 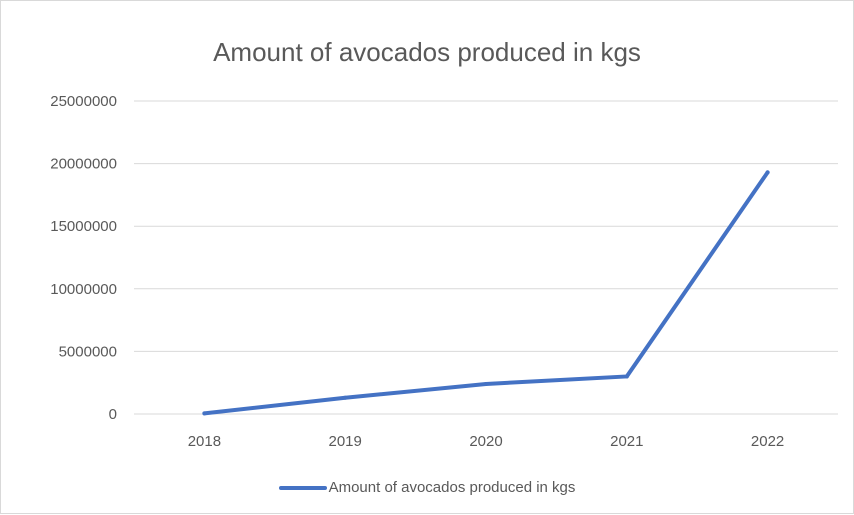 I want to click on x-tick-label: 2020, so click(x=485, y=441).